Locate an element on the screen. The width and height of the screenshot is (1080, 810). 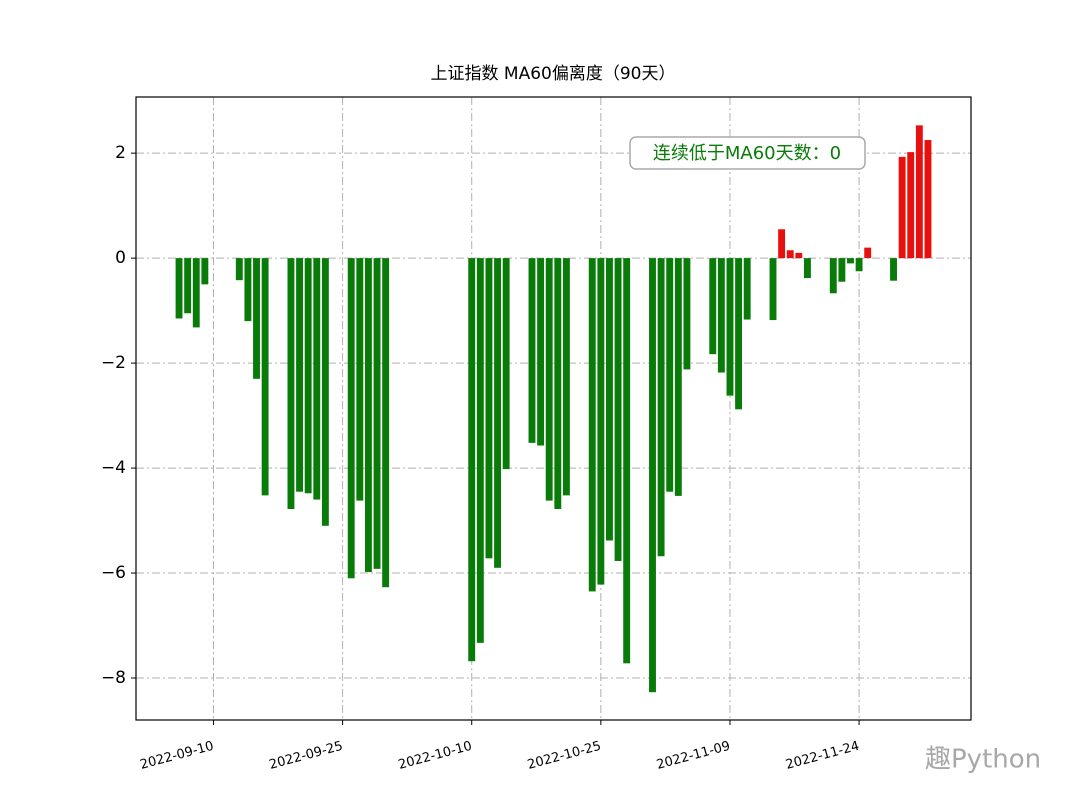
watermark: 趣Python is located at coordinates (983, 760).